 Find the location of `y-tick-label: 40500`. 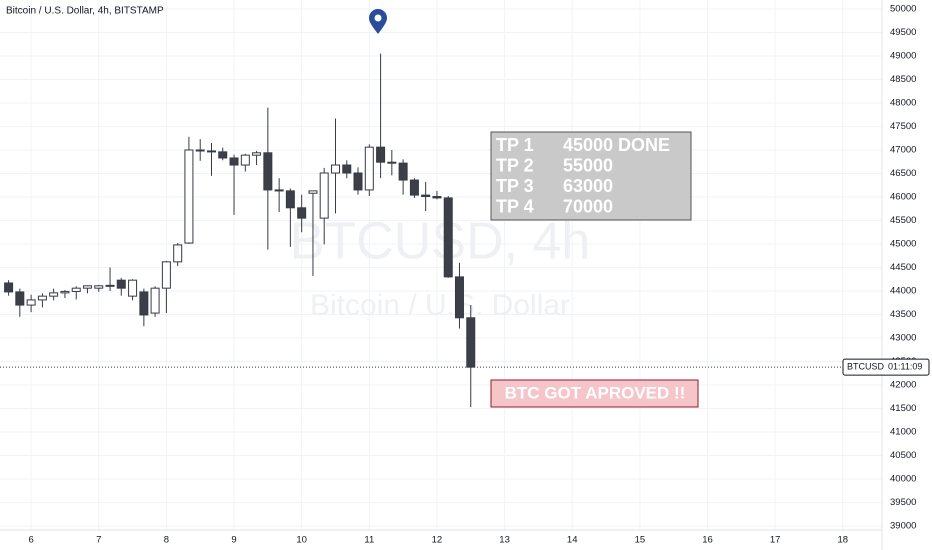

y-tick-label: 40500 is located at coordinates (903, 455).